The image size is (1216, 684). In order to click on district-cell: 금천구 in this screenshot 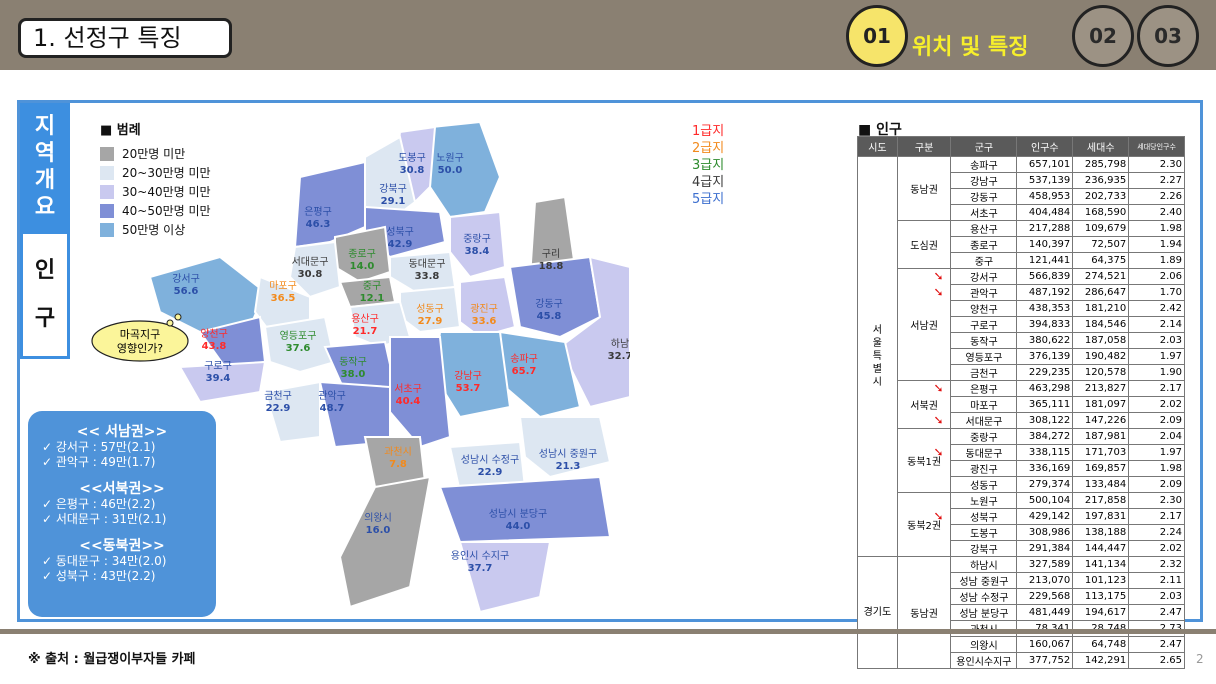, I will do `click(984, 372)`.